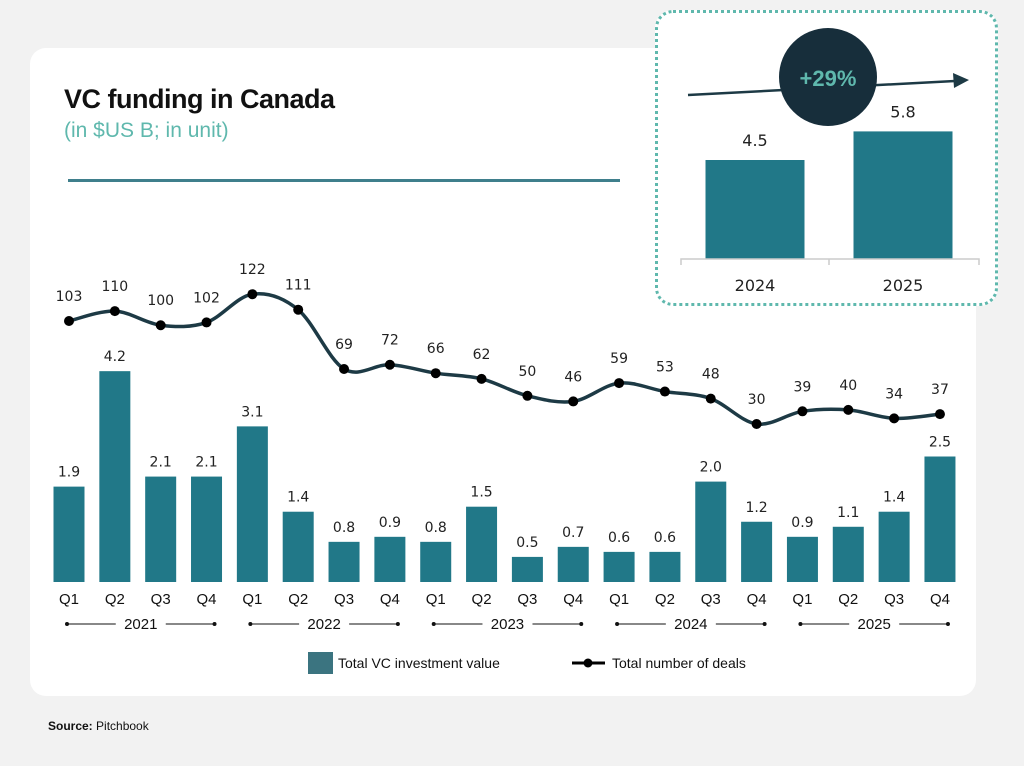 This screenshot has width=1024, height=766. Describe the element at coordinates (122, 726) in the screenshot. I see `source-value: Pitchbook` at that location.